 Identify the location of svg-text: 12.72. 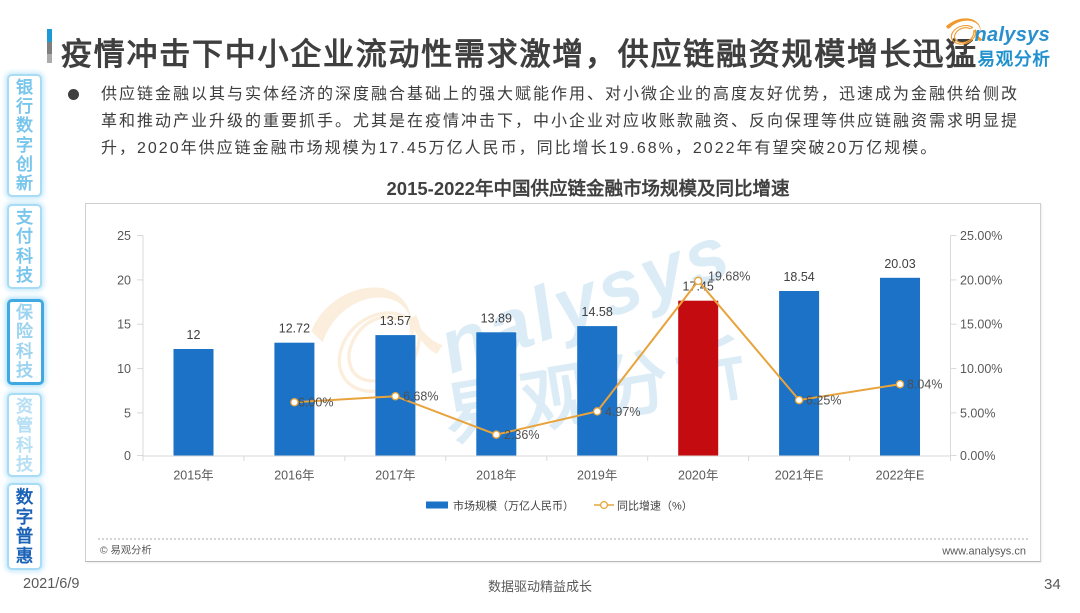
(294, 329).